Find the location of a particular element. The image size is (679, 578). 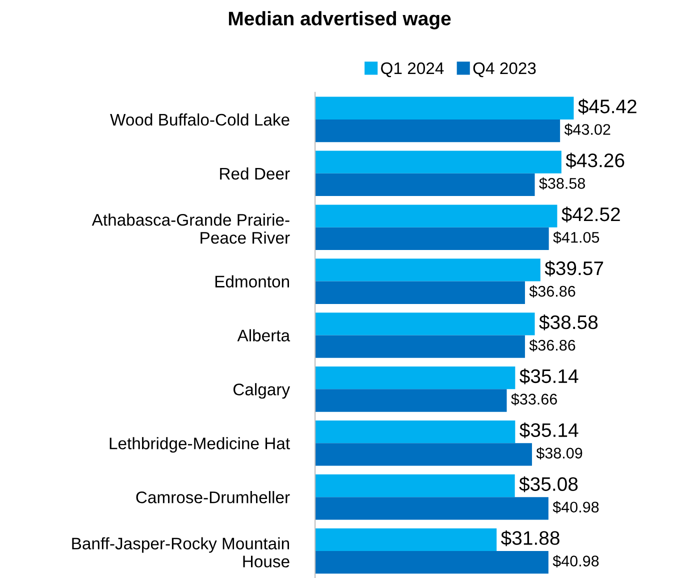

data-label: $41.05 is located at coordinates (576, 237).